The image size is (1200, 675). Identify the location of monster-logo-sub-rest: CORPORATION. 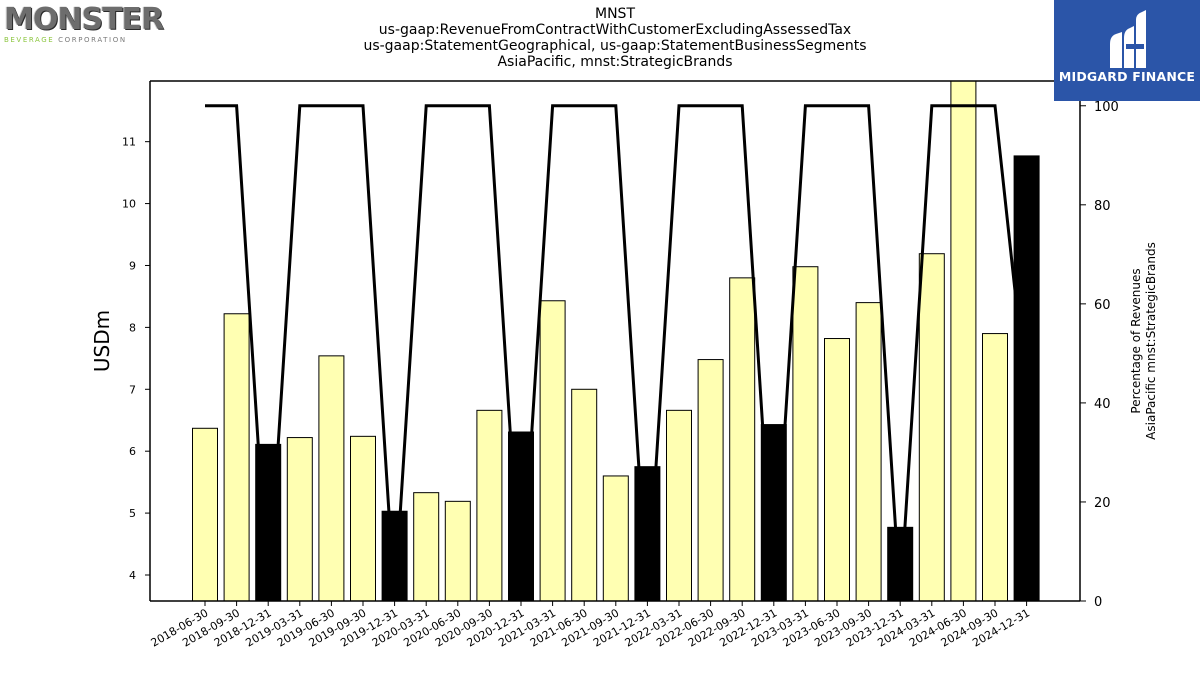
(90, 40).